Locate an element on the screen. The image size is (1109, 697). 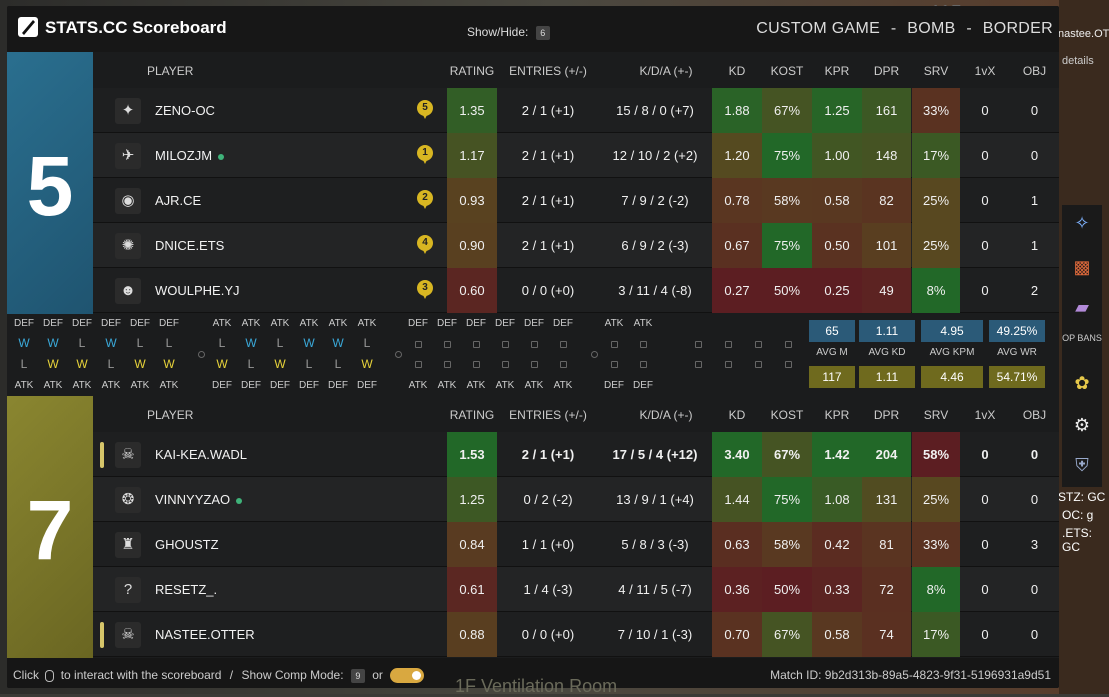
stat-entries: 2 / 1 (+1) is located at coordinates (548, 200).